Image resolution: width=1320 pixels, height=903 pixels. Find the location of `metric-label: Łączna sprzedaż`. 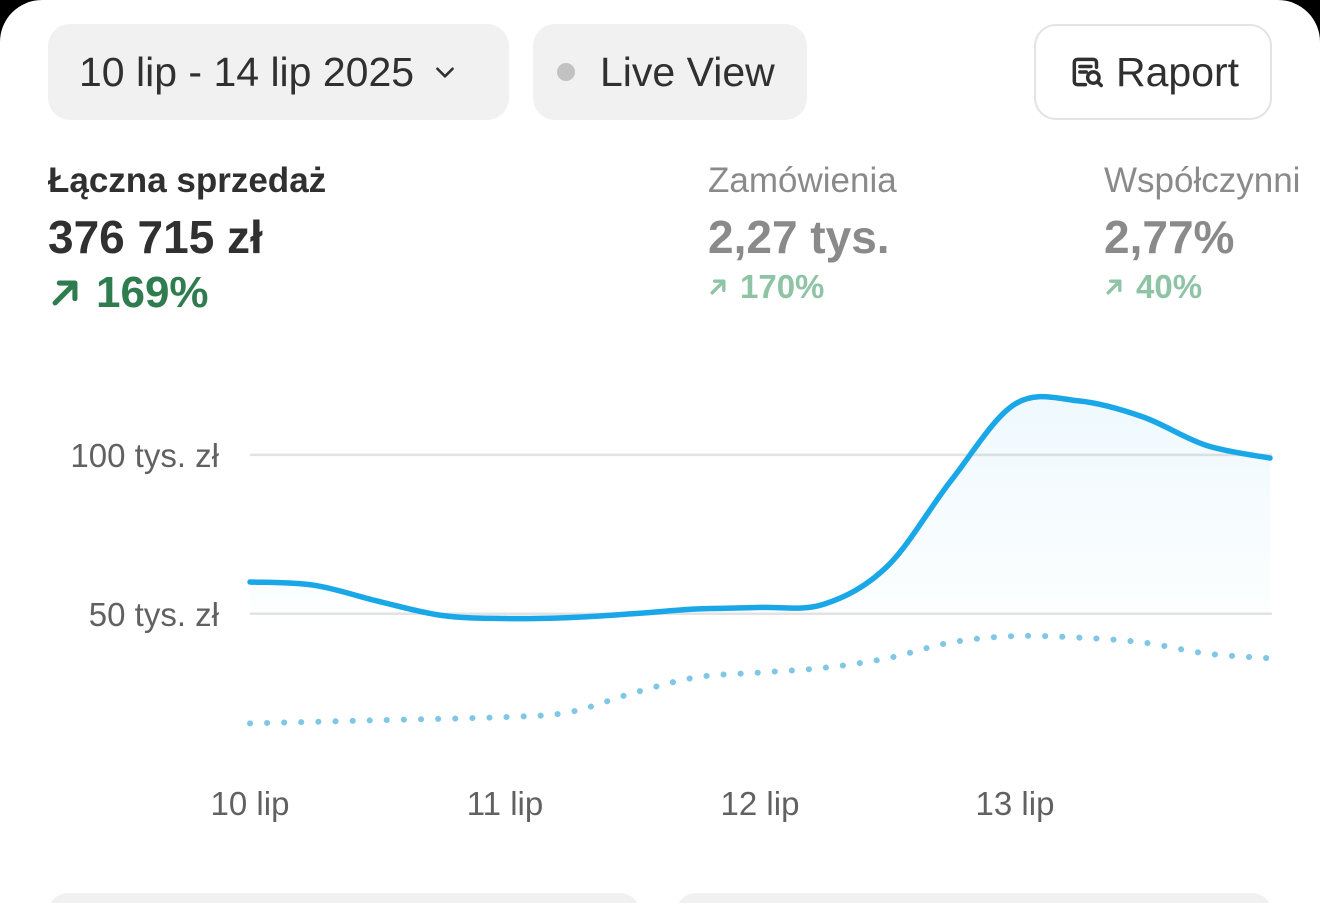

metric-label: Łączna sprzedaż is located at coordinates (187, 180).